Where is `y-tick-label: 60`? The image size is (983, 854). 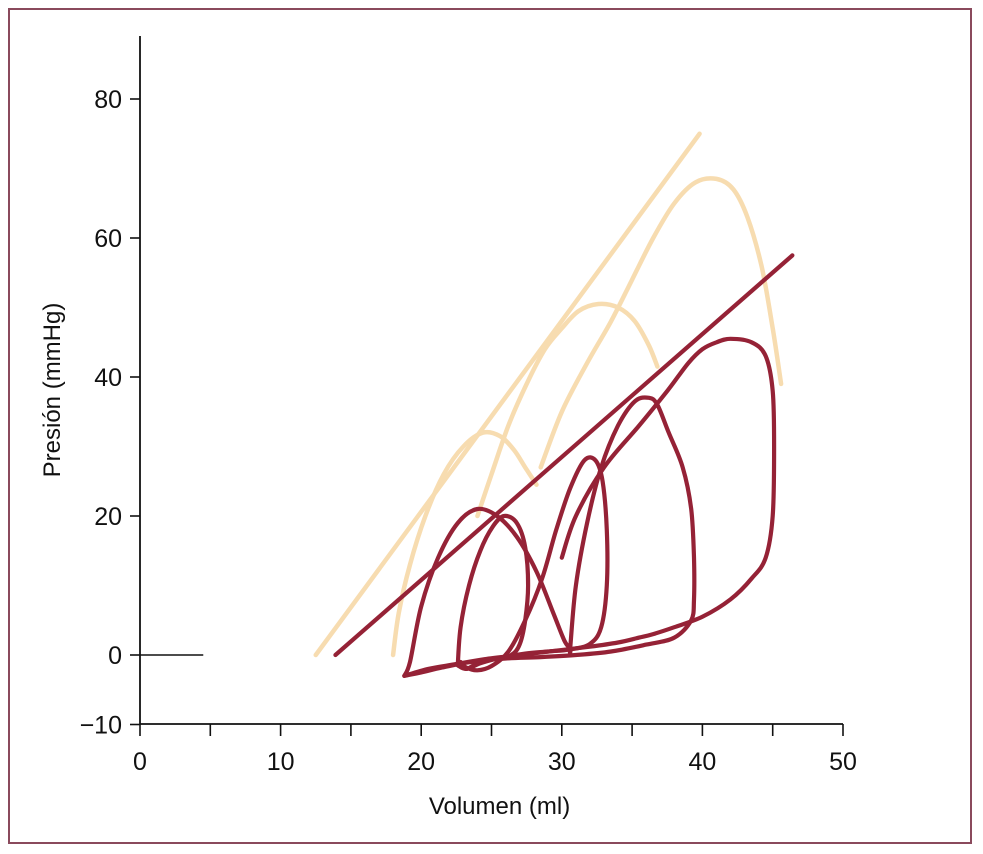
y-tick-label: 60 is located at coordinates (108, 239).